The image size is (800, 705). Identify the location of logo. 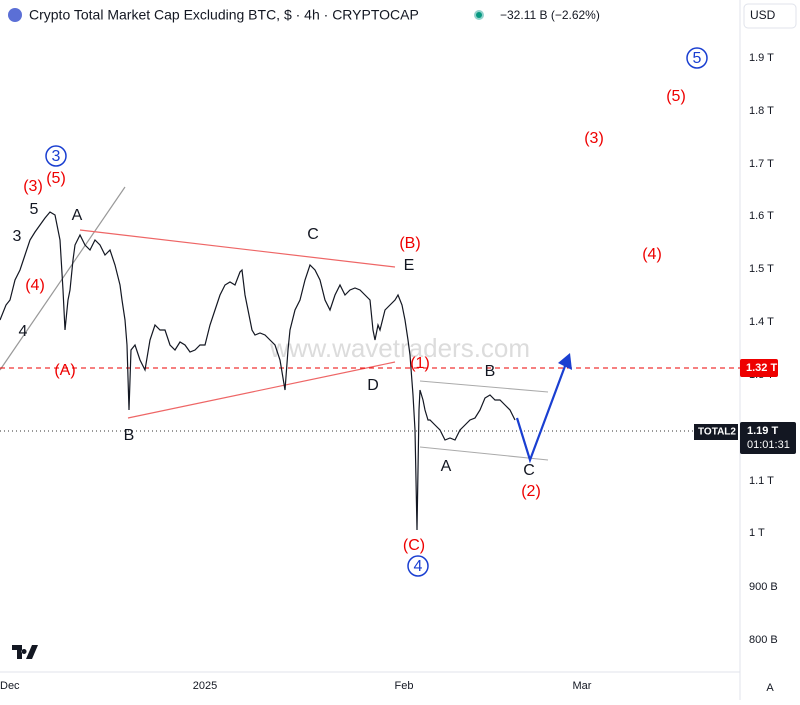
(25, 652).